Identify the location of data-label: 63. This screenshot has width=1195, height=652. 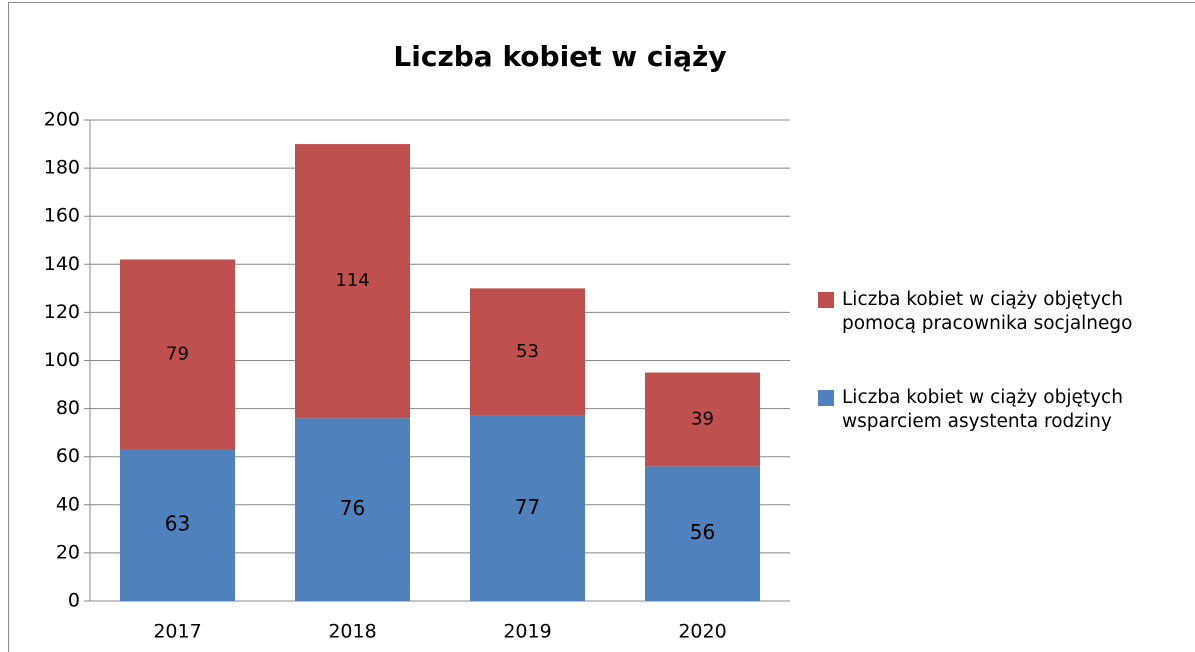
(177, 524).